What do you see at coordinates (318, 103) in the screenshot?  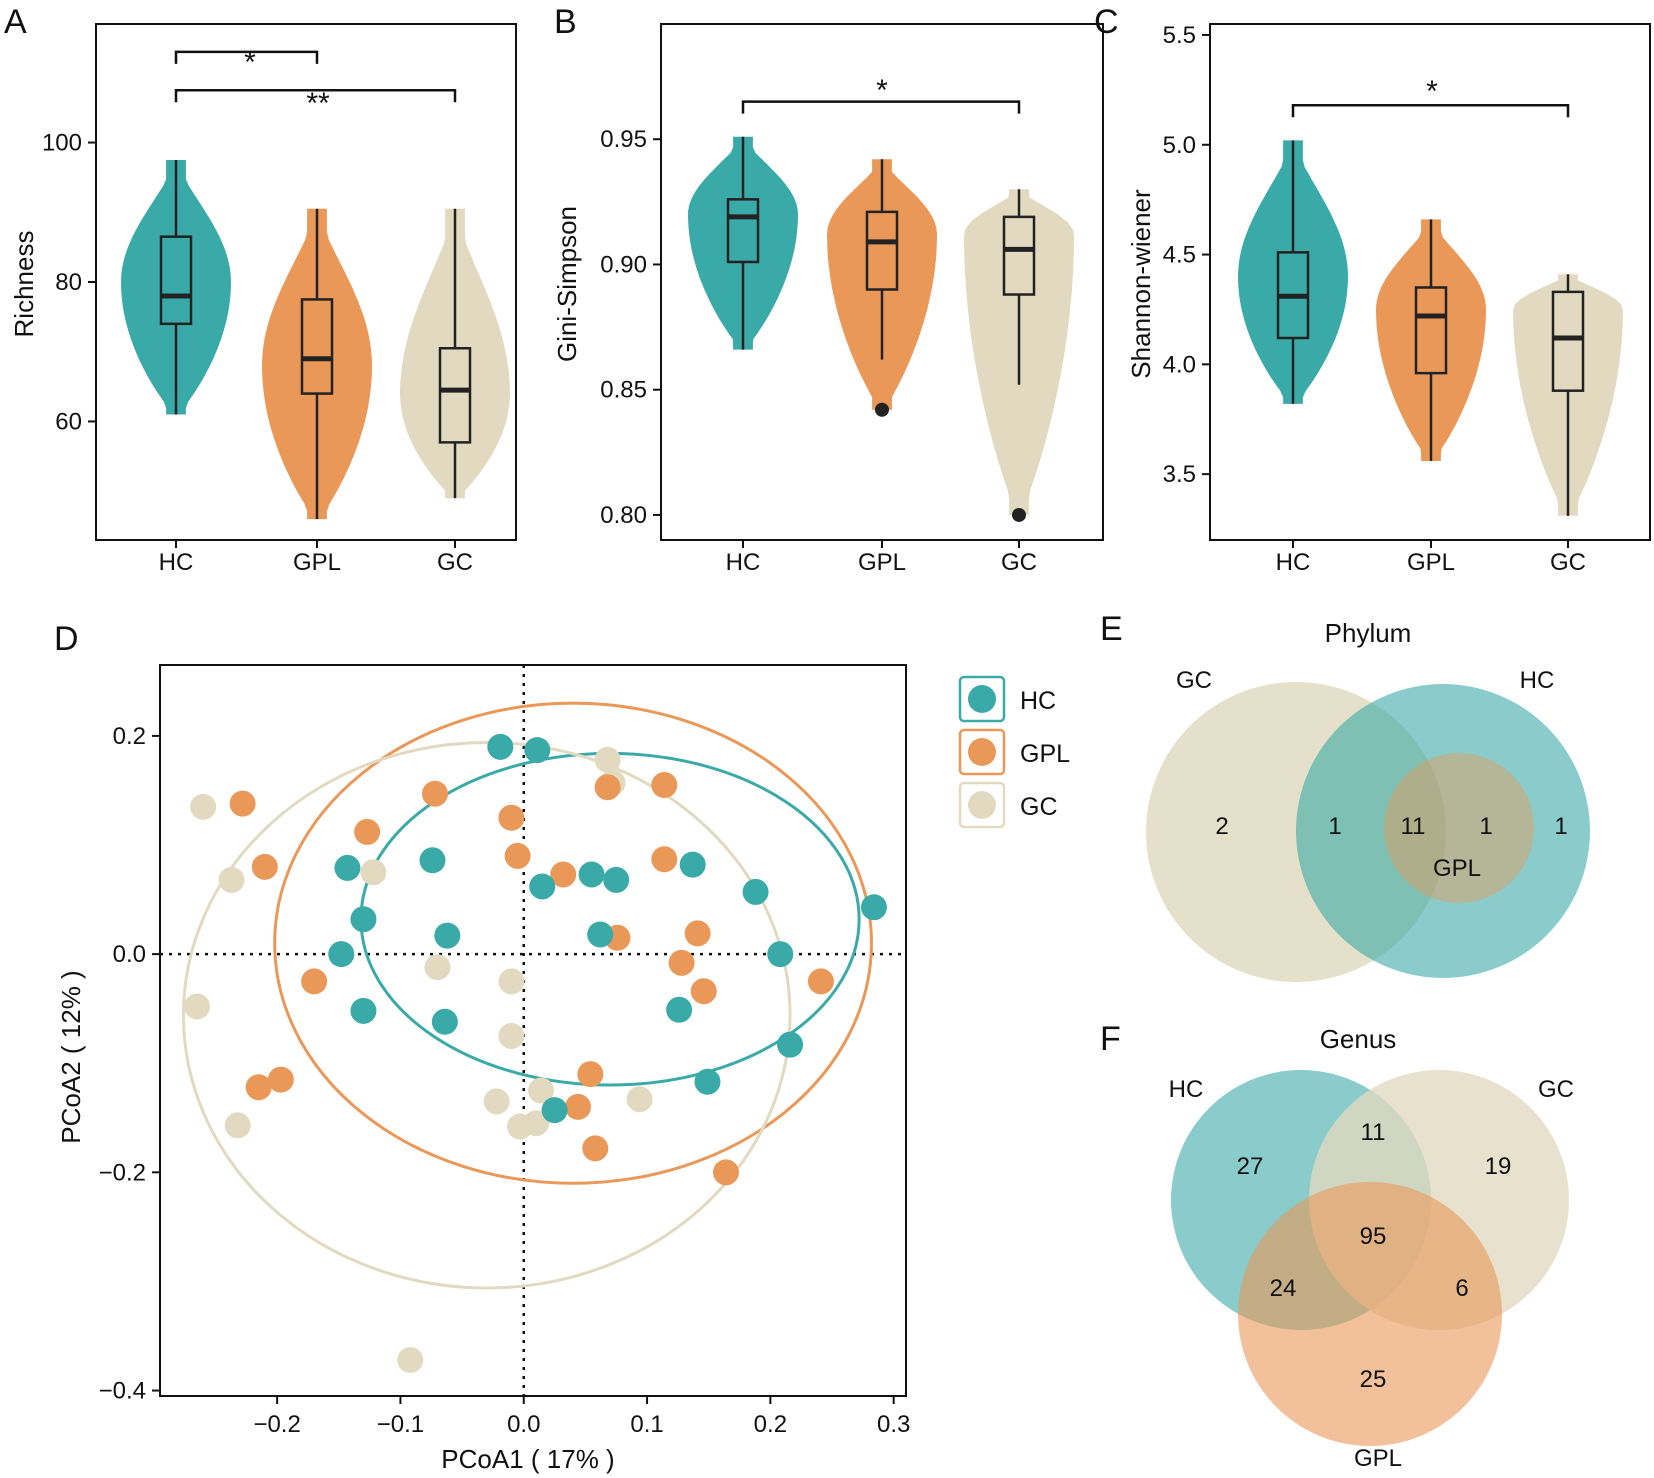 I see `panel-a-sig-label-2: **` at bounding box center [318, 103].